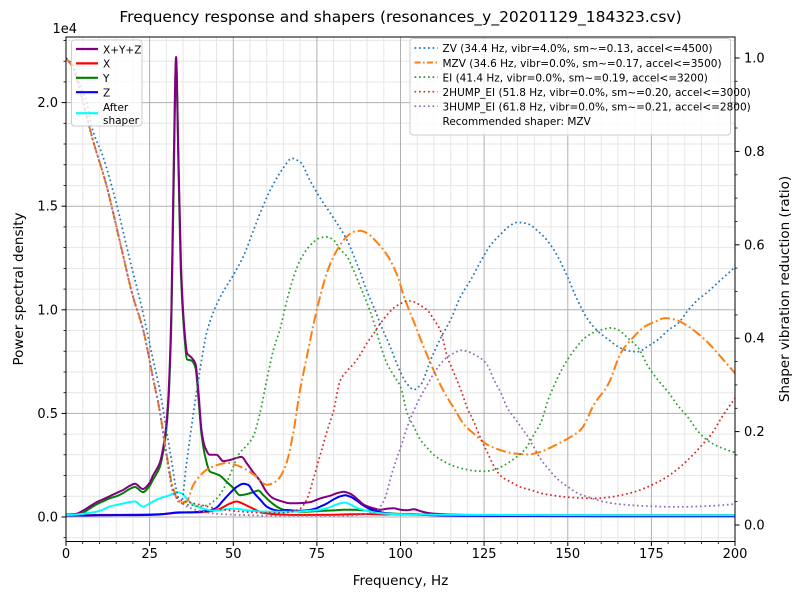  Describe the element at coordinates (484, 554) in the screenshot. I see `x-tick-label: 125` at that location.